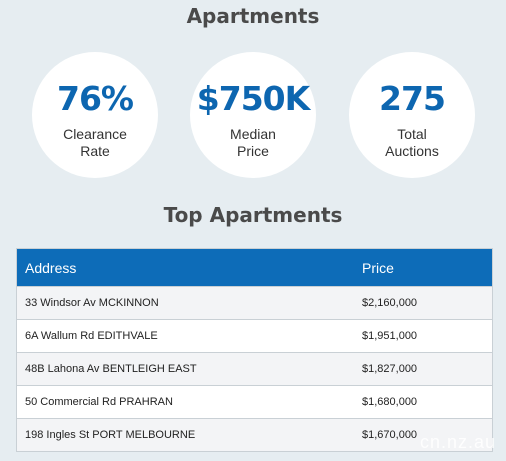  What do you see at coordinates (254, 335) in the screenshot?
I see `table-row: 6A Wallum Rd EDITHVALE $1,951,000` at bounding box center [254, 335].